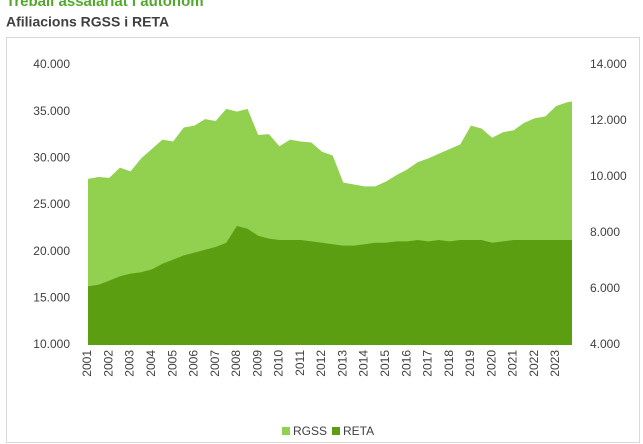  Describe the element at coordinates (130, 363) in the screenshot. I see `x-tick-label: 2003` at that location.